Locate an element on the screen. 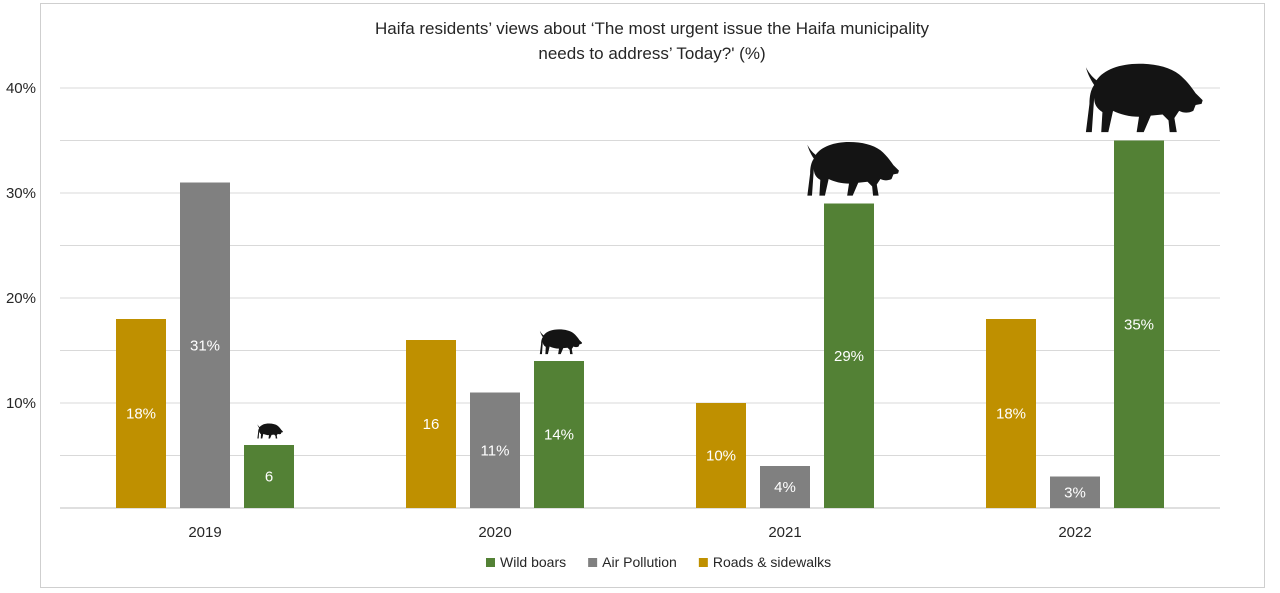 This screenshot has width=1280, height=593. bar-roads-sidewalks-2020 is located at coordinates (431, 424).